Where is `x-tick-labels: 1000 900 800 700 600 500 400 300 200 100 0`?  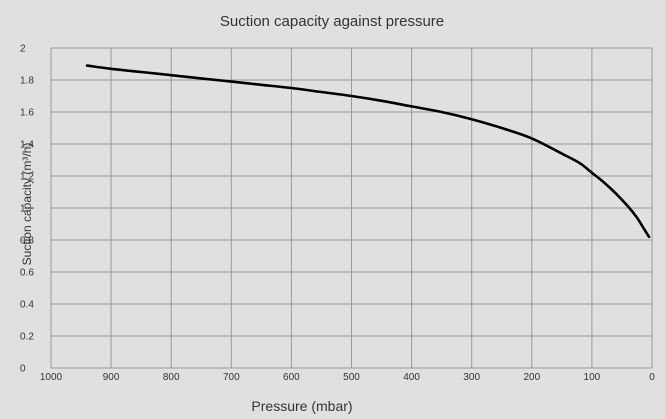
x-tick-labels: 1000 900 800 700 600 500 400 300 200 100 0 is located at coordinates (347, 377).